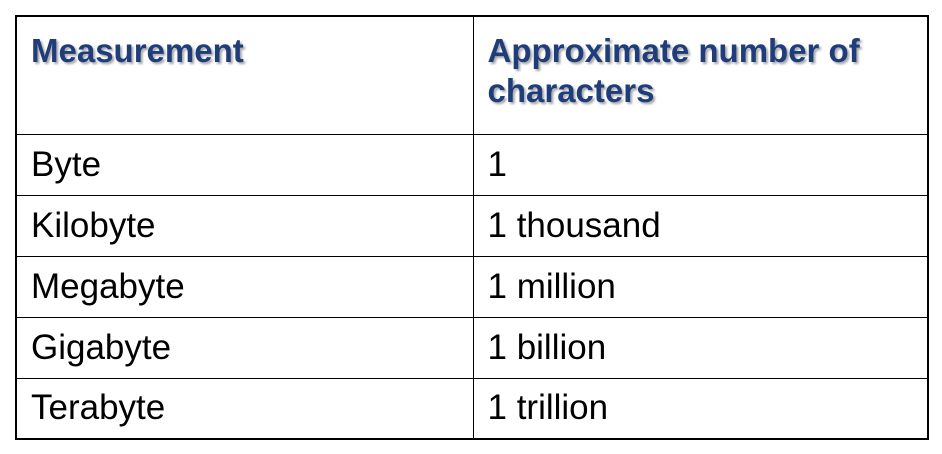 Image resolution: width=942 pixels, height=454 pixels. Describe the element at coordinates (700, 164) in the screenshot. I see `characters-cell: 1` at that location.